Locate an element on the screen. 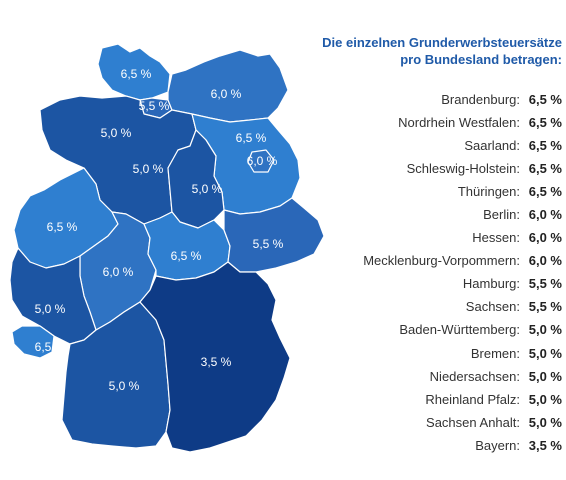  legend-item: Brandenburg: 6,5 % is located at coordinates (462, 99).